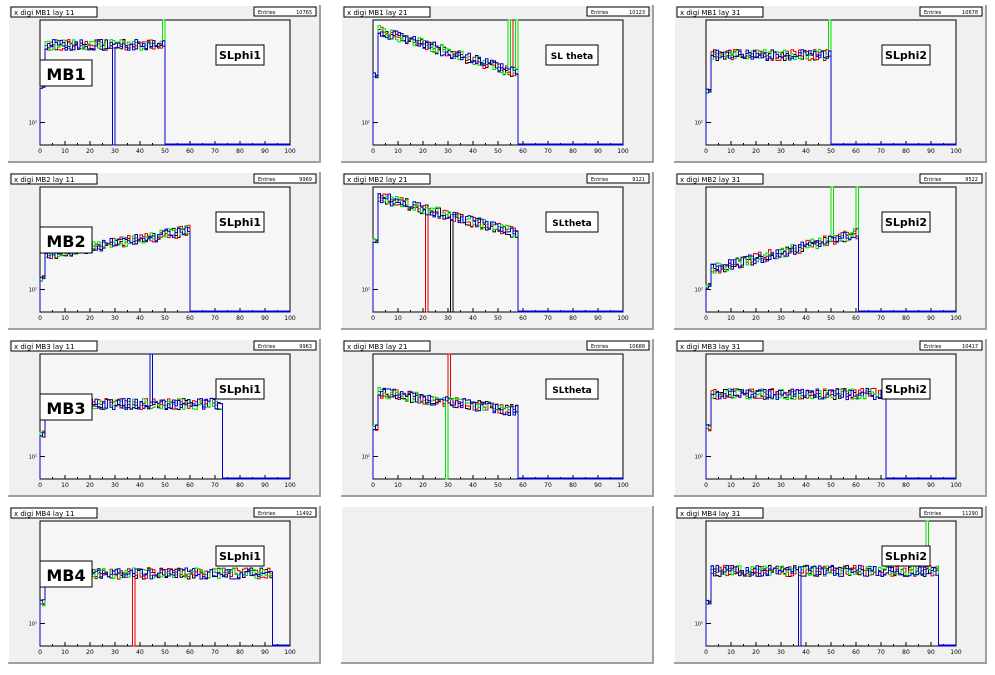 This screenshot has height=675, width=995. I want to click on x-tick-label: 80, so click(240, 652).